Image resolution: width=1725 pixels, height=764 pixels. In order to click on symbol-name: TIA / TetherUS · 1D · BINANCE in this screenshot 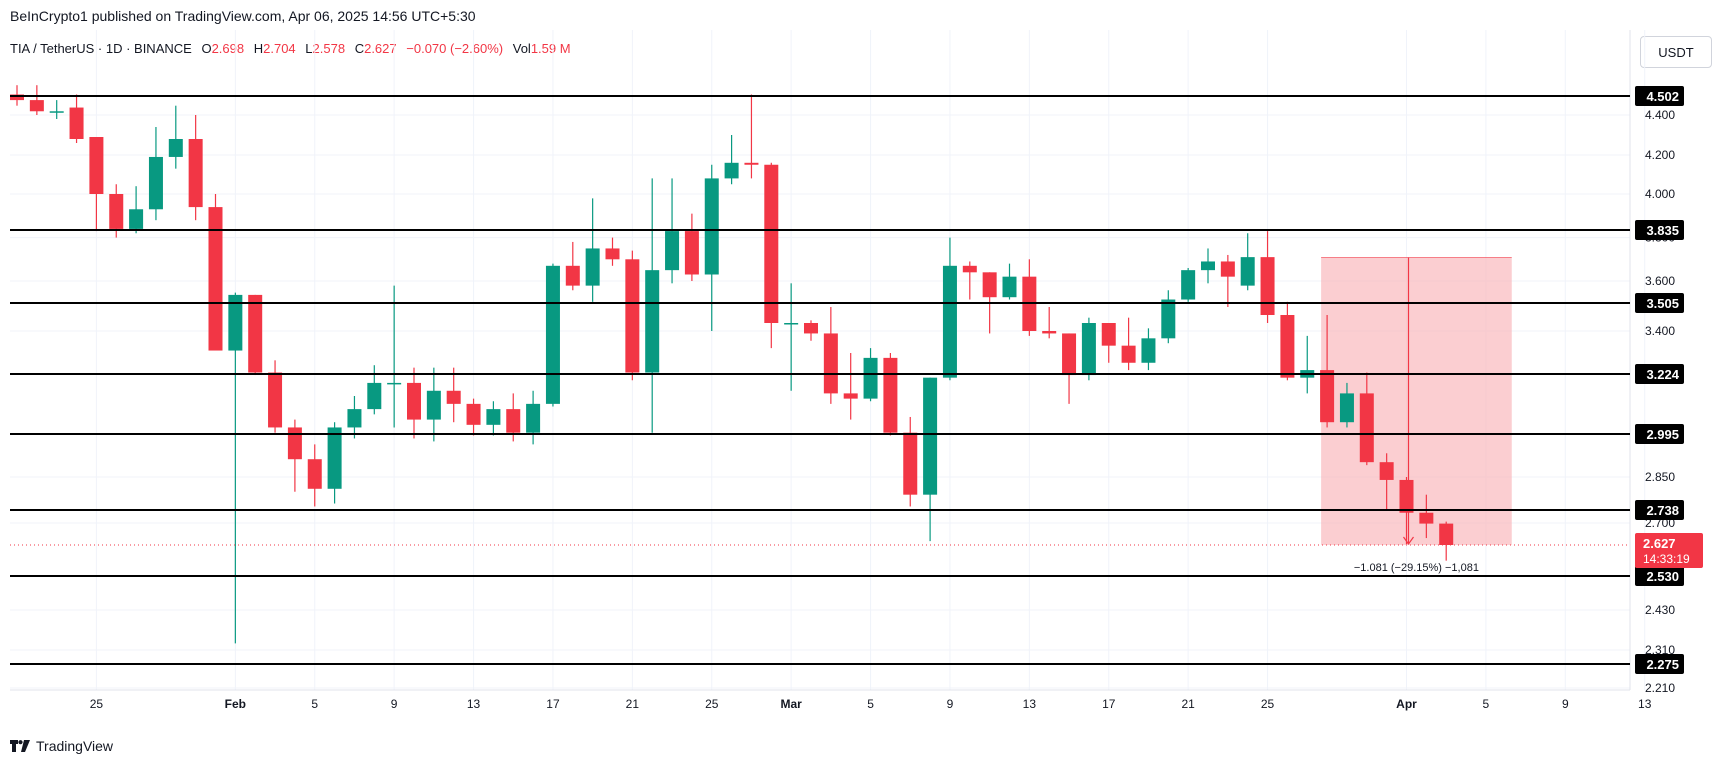, I will do `click(101, 48)`.